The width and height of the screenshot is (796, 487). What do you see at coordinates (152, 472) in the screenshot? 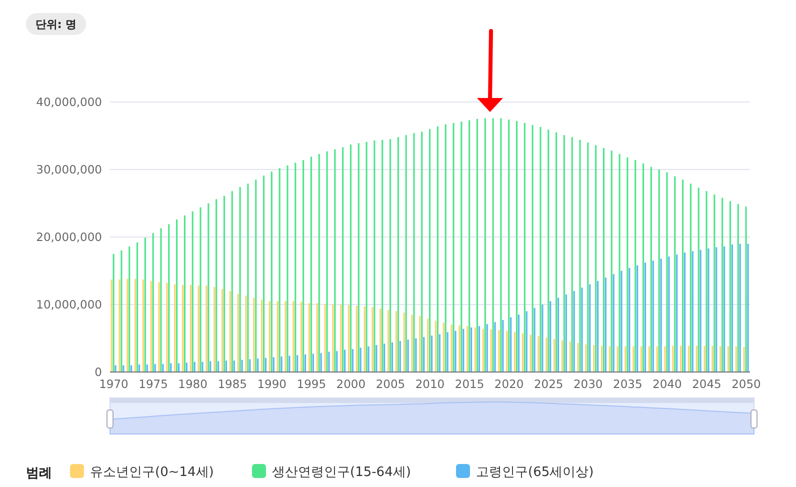
I see `legend-label: 유소년인구(0~14세)` at bounding box center [152, 472].